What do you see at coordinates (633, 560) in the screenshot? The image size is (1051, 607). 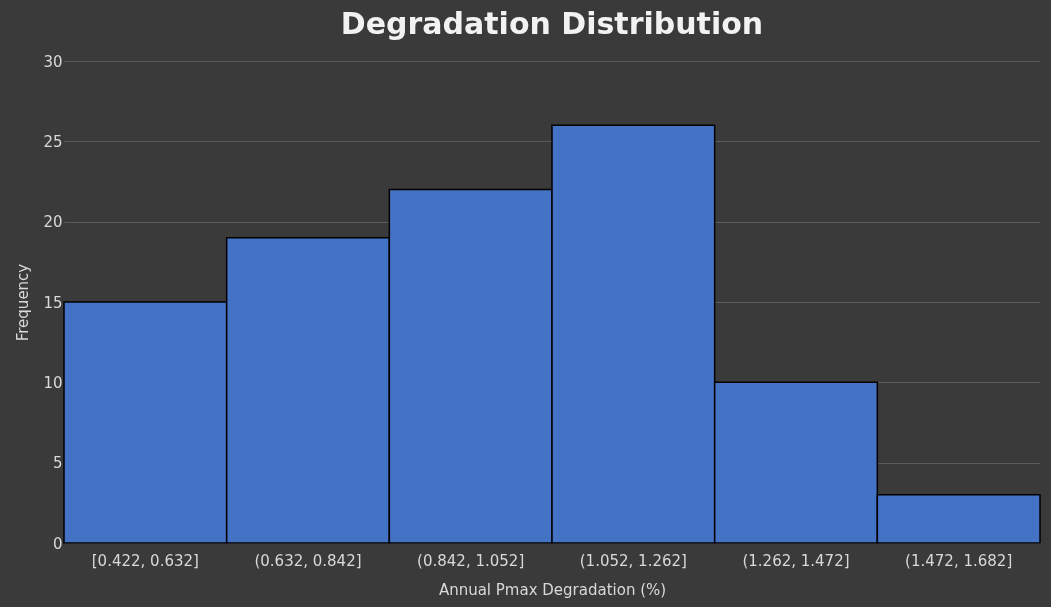 I see `x-tick-label: (1.052, 1.262]` at bounding box center [633, 560].